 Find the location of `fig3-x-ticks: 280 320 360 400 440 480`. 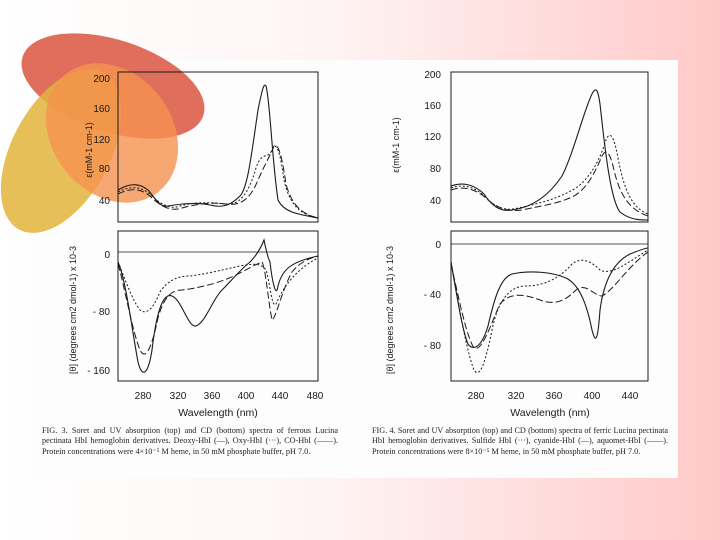

fig3-x-ticks: 280 320 360 400 440 480 is located at coordinates (229, 396).